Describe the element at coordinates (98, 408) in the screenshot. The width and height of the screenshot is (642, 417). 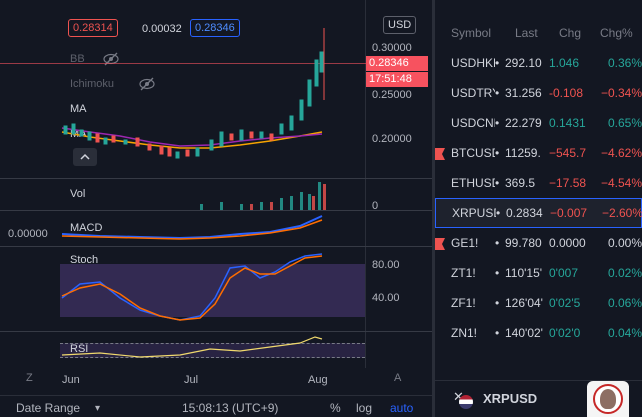
I see `chevron-down-icon: ▾` at that location.